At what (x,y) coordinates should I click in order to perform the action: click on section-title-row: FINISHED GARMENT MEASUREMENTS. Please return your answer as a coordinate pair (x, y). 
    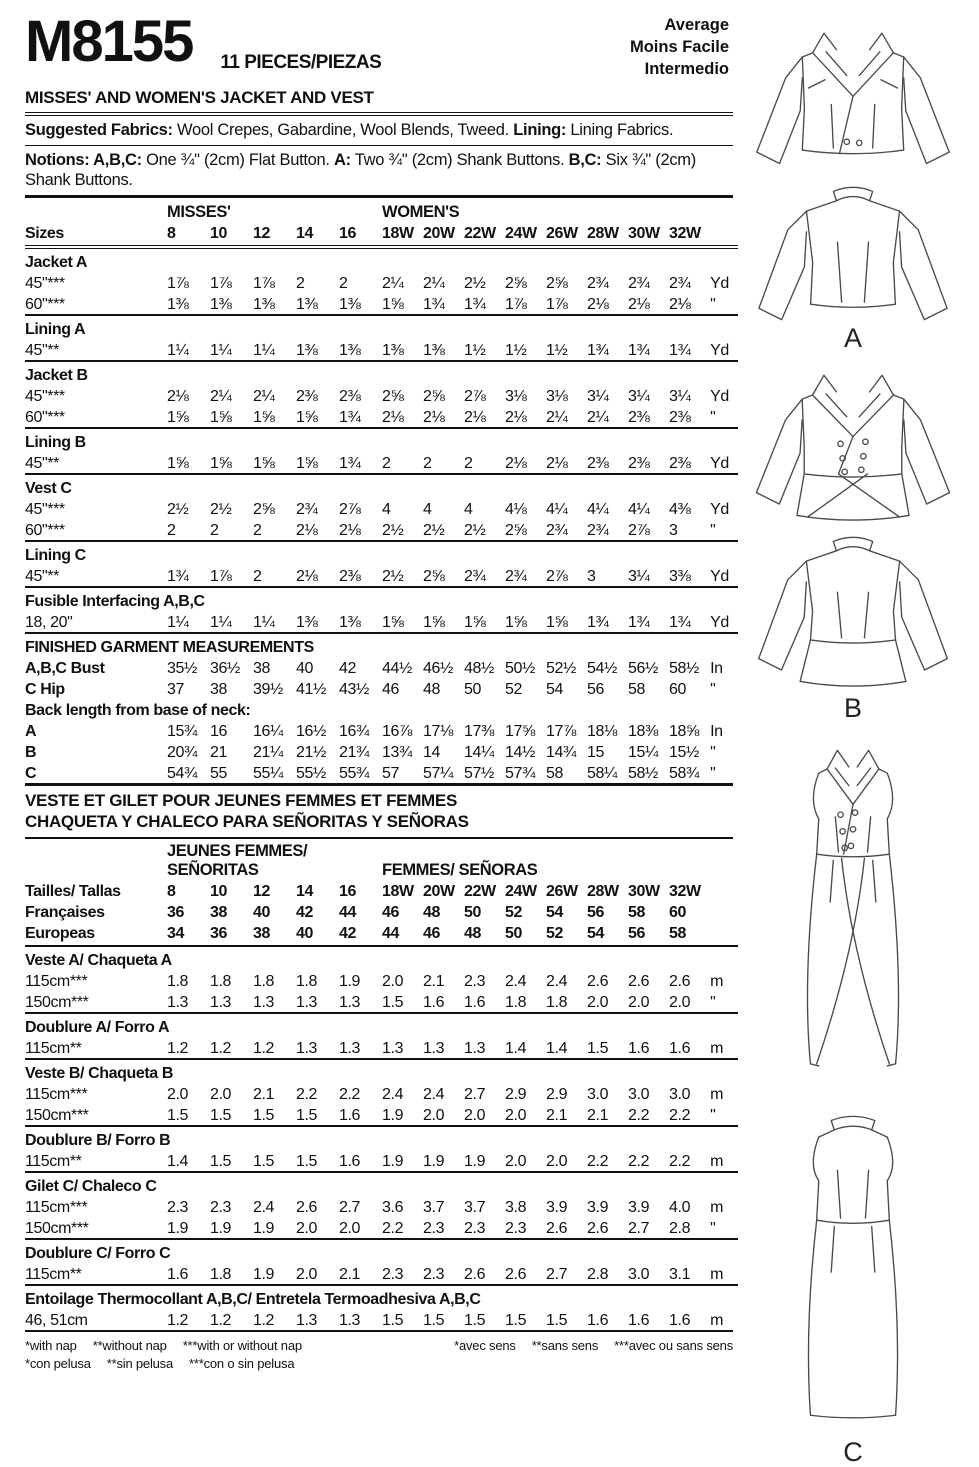
    Looking at the image, I should click on (382, 644).